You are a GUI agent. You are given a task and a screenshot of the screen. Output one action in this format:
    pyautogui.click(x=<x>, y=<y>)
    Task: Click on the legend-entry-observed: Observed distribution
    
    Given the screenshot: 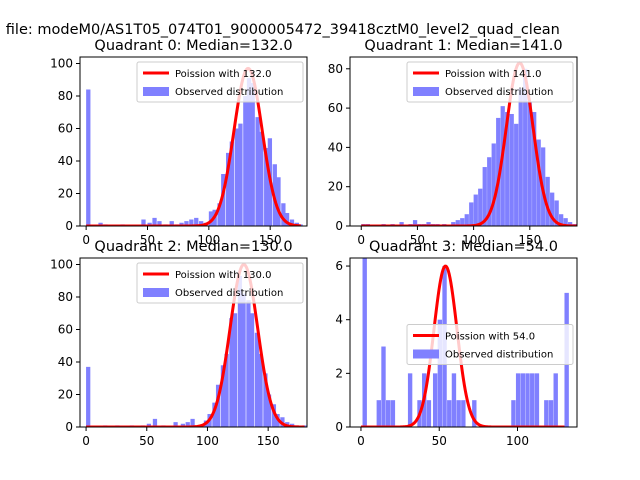 What is the action you would take?
    pyautogui.click(x=499, y=355)
    